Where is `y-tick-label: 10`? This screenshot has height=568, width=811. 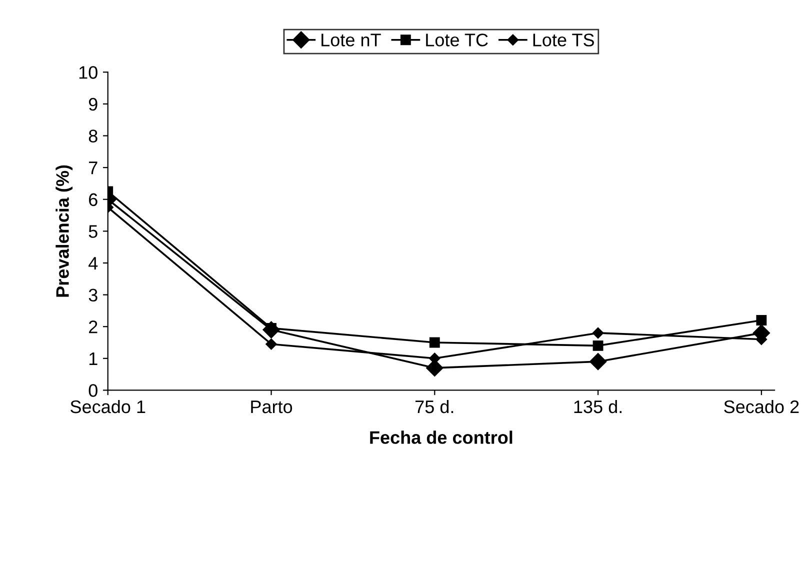 y-tick-label: 10 is located at coordinates (88, 72).